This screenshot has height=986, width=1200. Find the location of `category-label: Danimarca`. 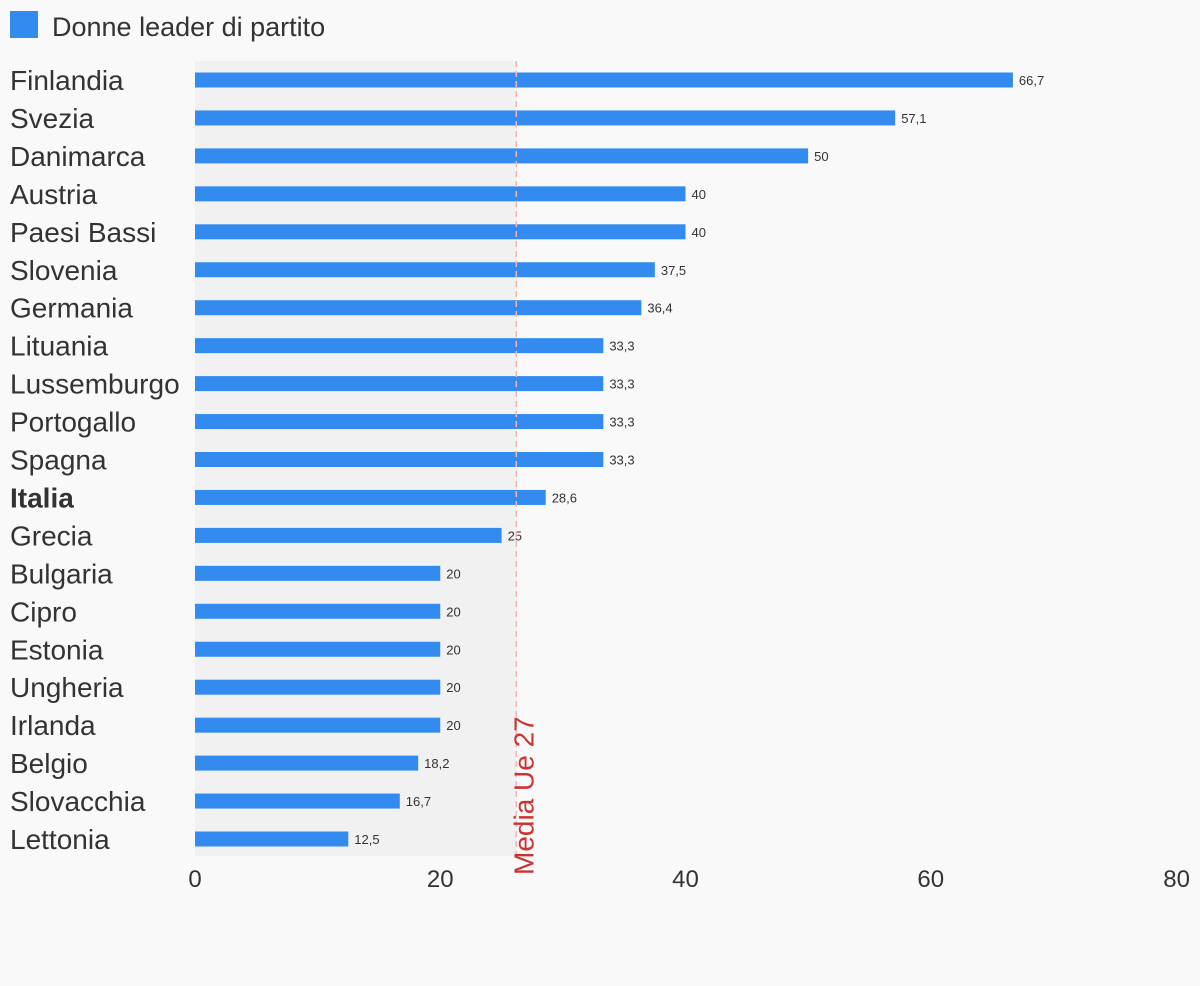

category-label: Danimarca is located at coordinates (78, 156).